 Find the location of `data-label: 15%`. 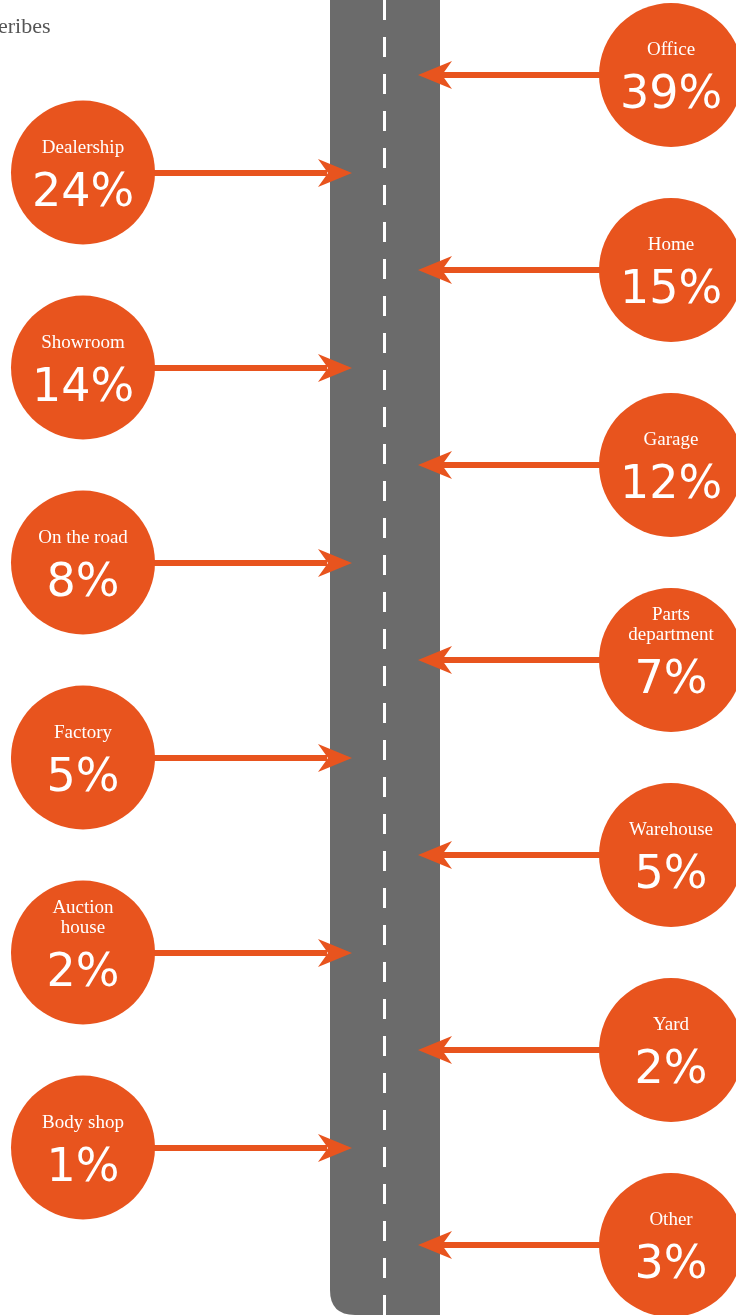

data-label: 15% is located at coordinates (671, 287).